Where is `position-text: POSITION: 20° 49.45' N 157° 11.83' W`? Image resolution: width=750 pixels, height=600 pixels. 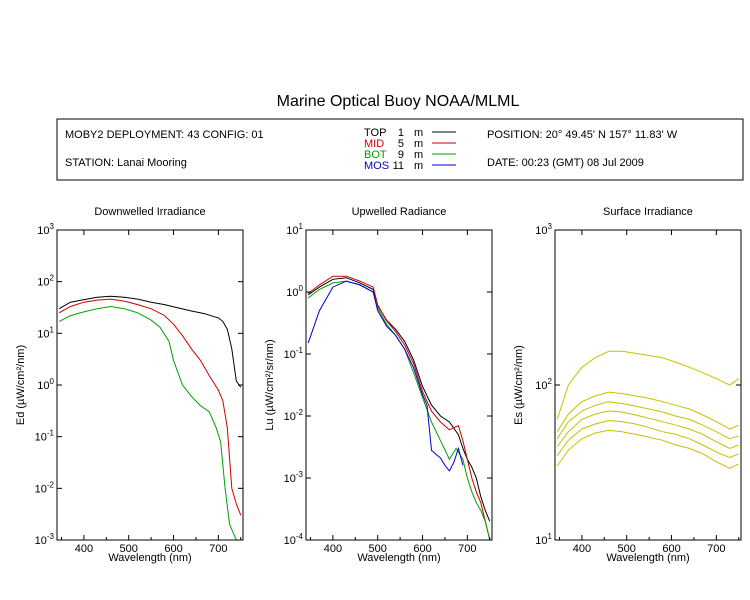 position-text: POSITION: 20° 49.45' N 157° 11.83' W is located at coordinates (582, 135).